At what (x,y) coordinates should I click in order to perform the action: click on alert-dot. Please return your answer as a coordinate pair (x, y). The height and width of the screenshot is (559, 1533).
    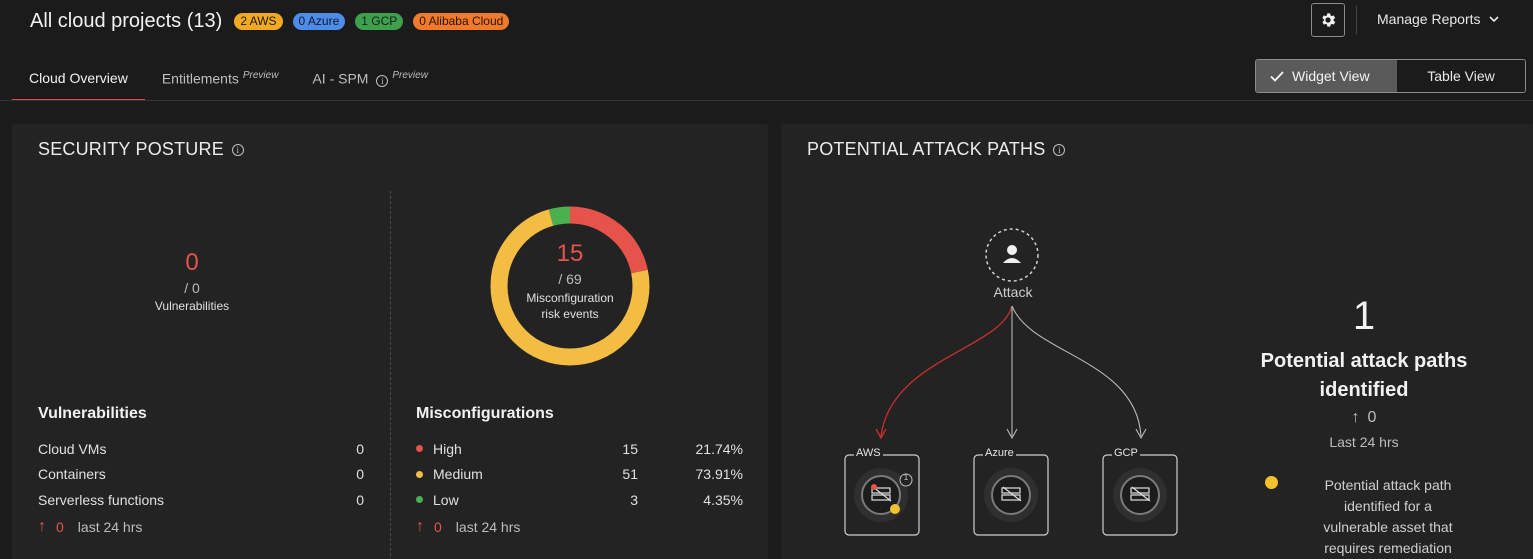
    Looking at the image, I should click on (874, 487).